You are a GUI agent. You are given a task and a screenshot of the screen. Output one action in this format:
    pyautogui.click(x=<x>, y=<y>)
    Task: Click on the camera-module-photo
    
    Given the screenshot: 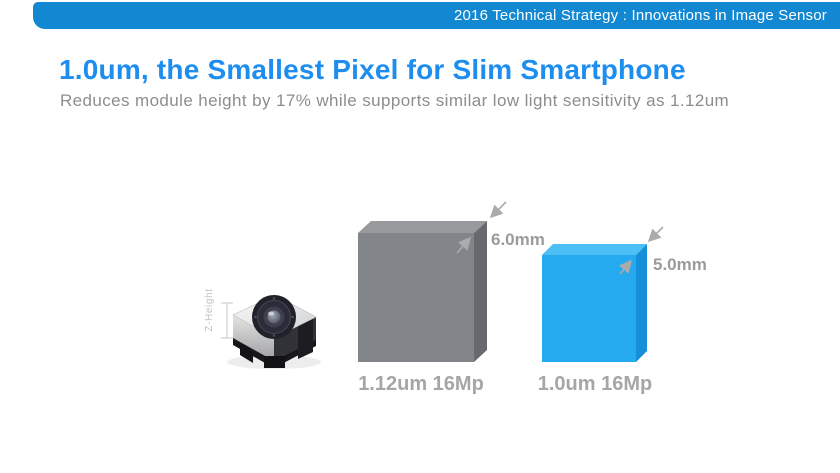 What is the action you would take?
    pyautogui.click(x=274, y=331)
    